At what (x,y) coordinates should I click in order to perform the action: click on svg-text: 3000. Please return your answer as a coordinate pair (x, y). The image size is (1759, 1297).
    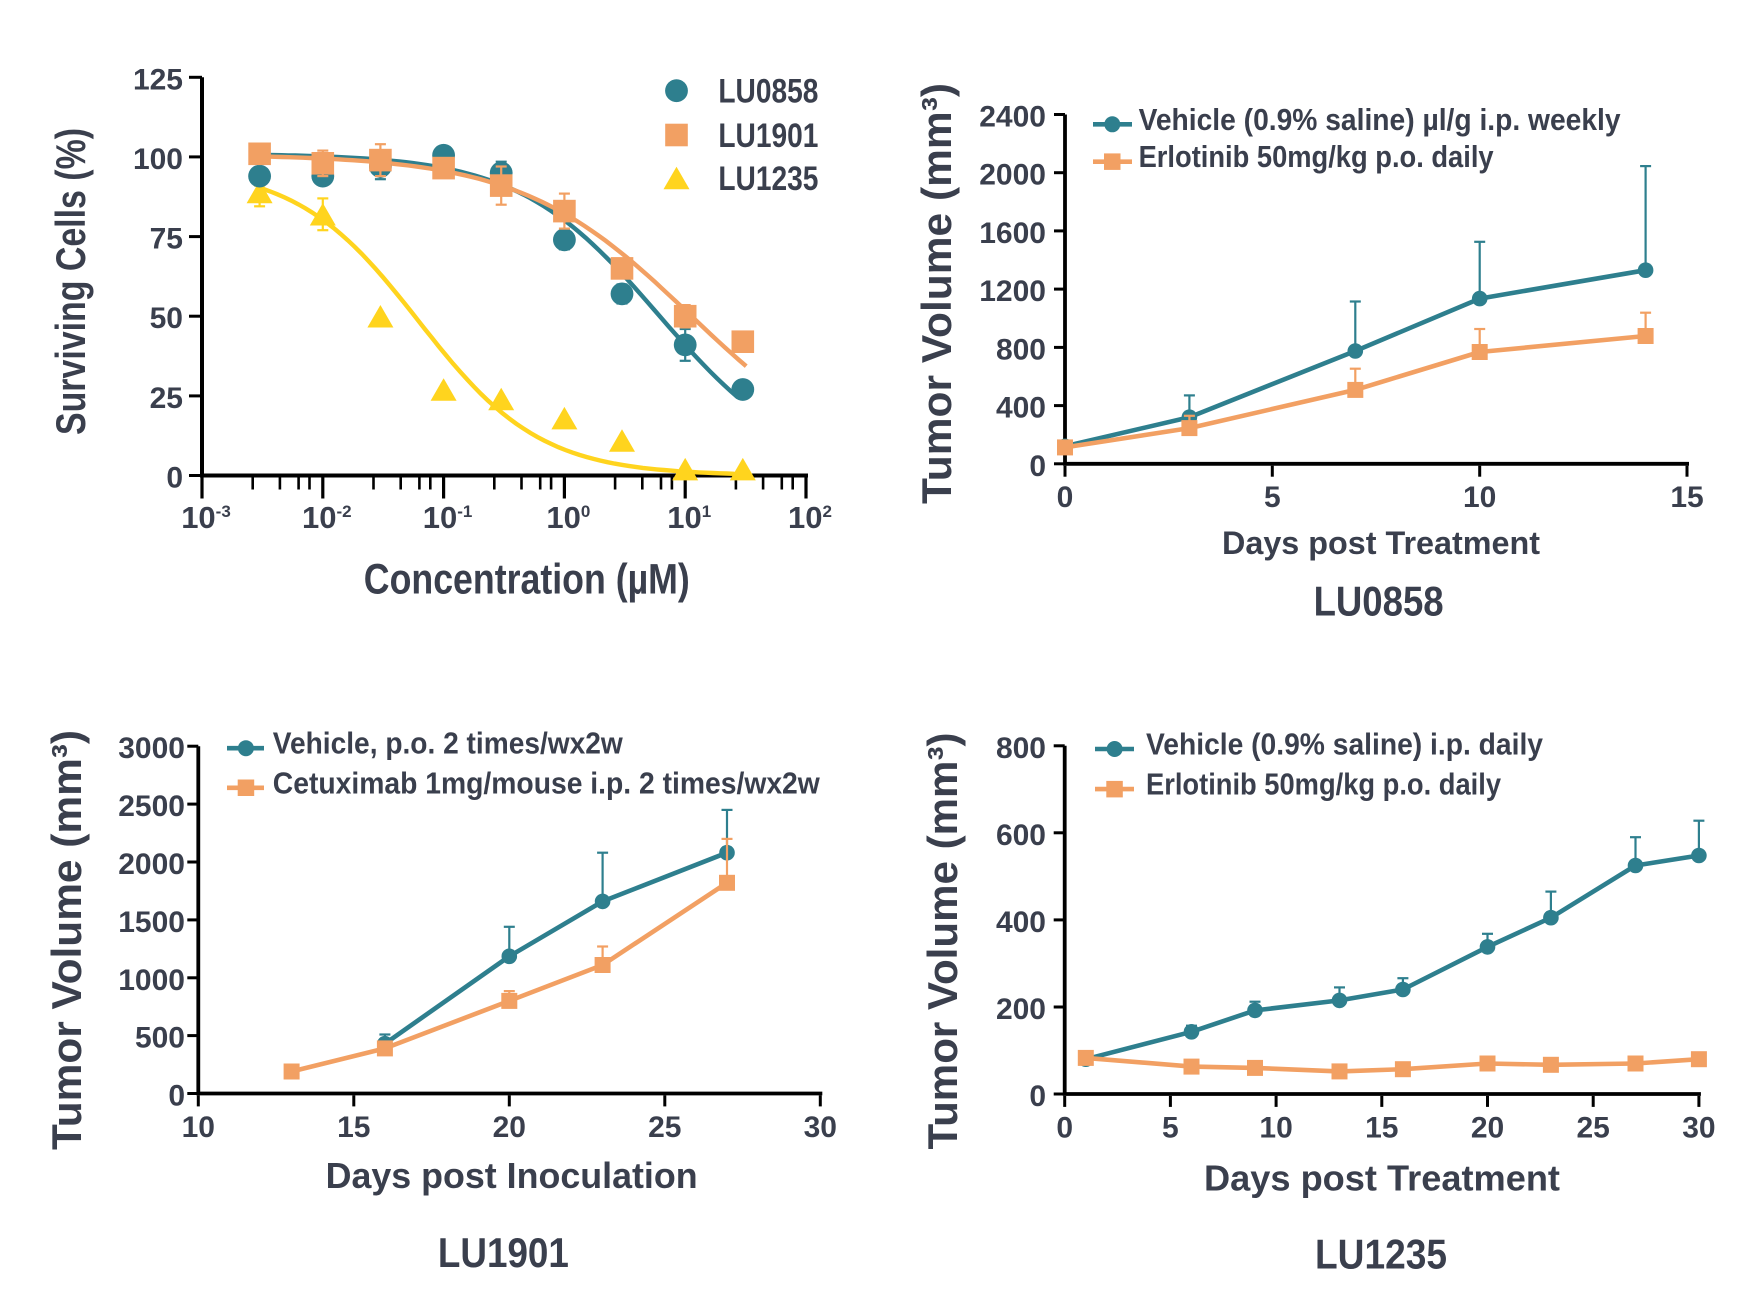
    Looking at the image, I should click on (151, 748).